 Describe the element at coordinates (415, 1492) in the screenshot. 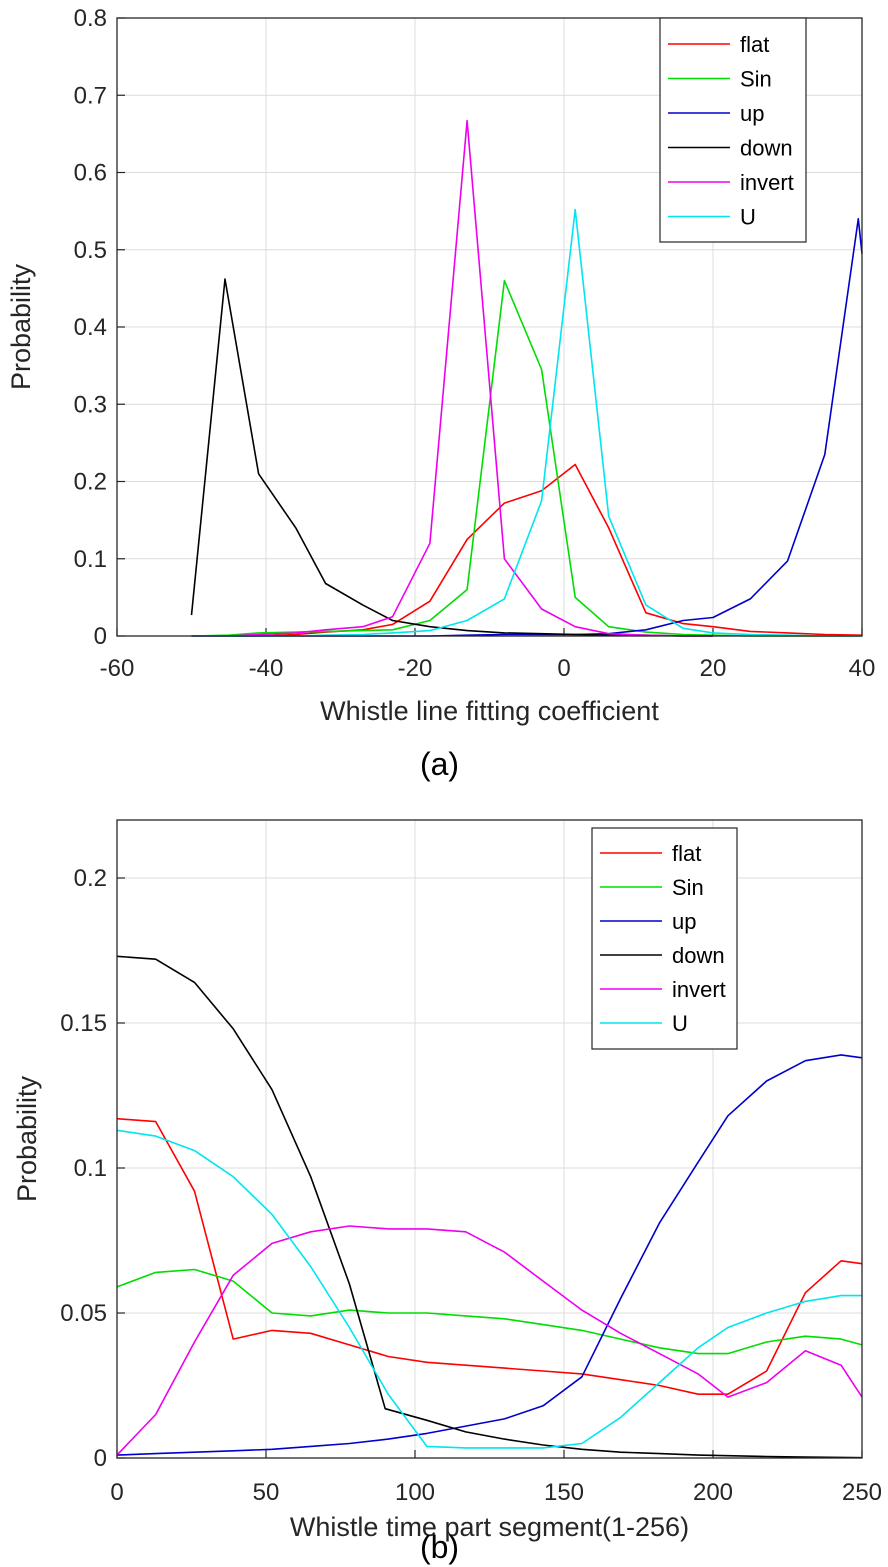

I see `x-tick-label: 100` at that location.